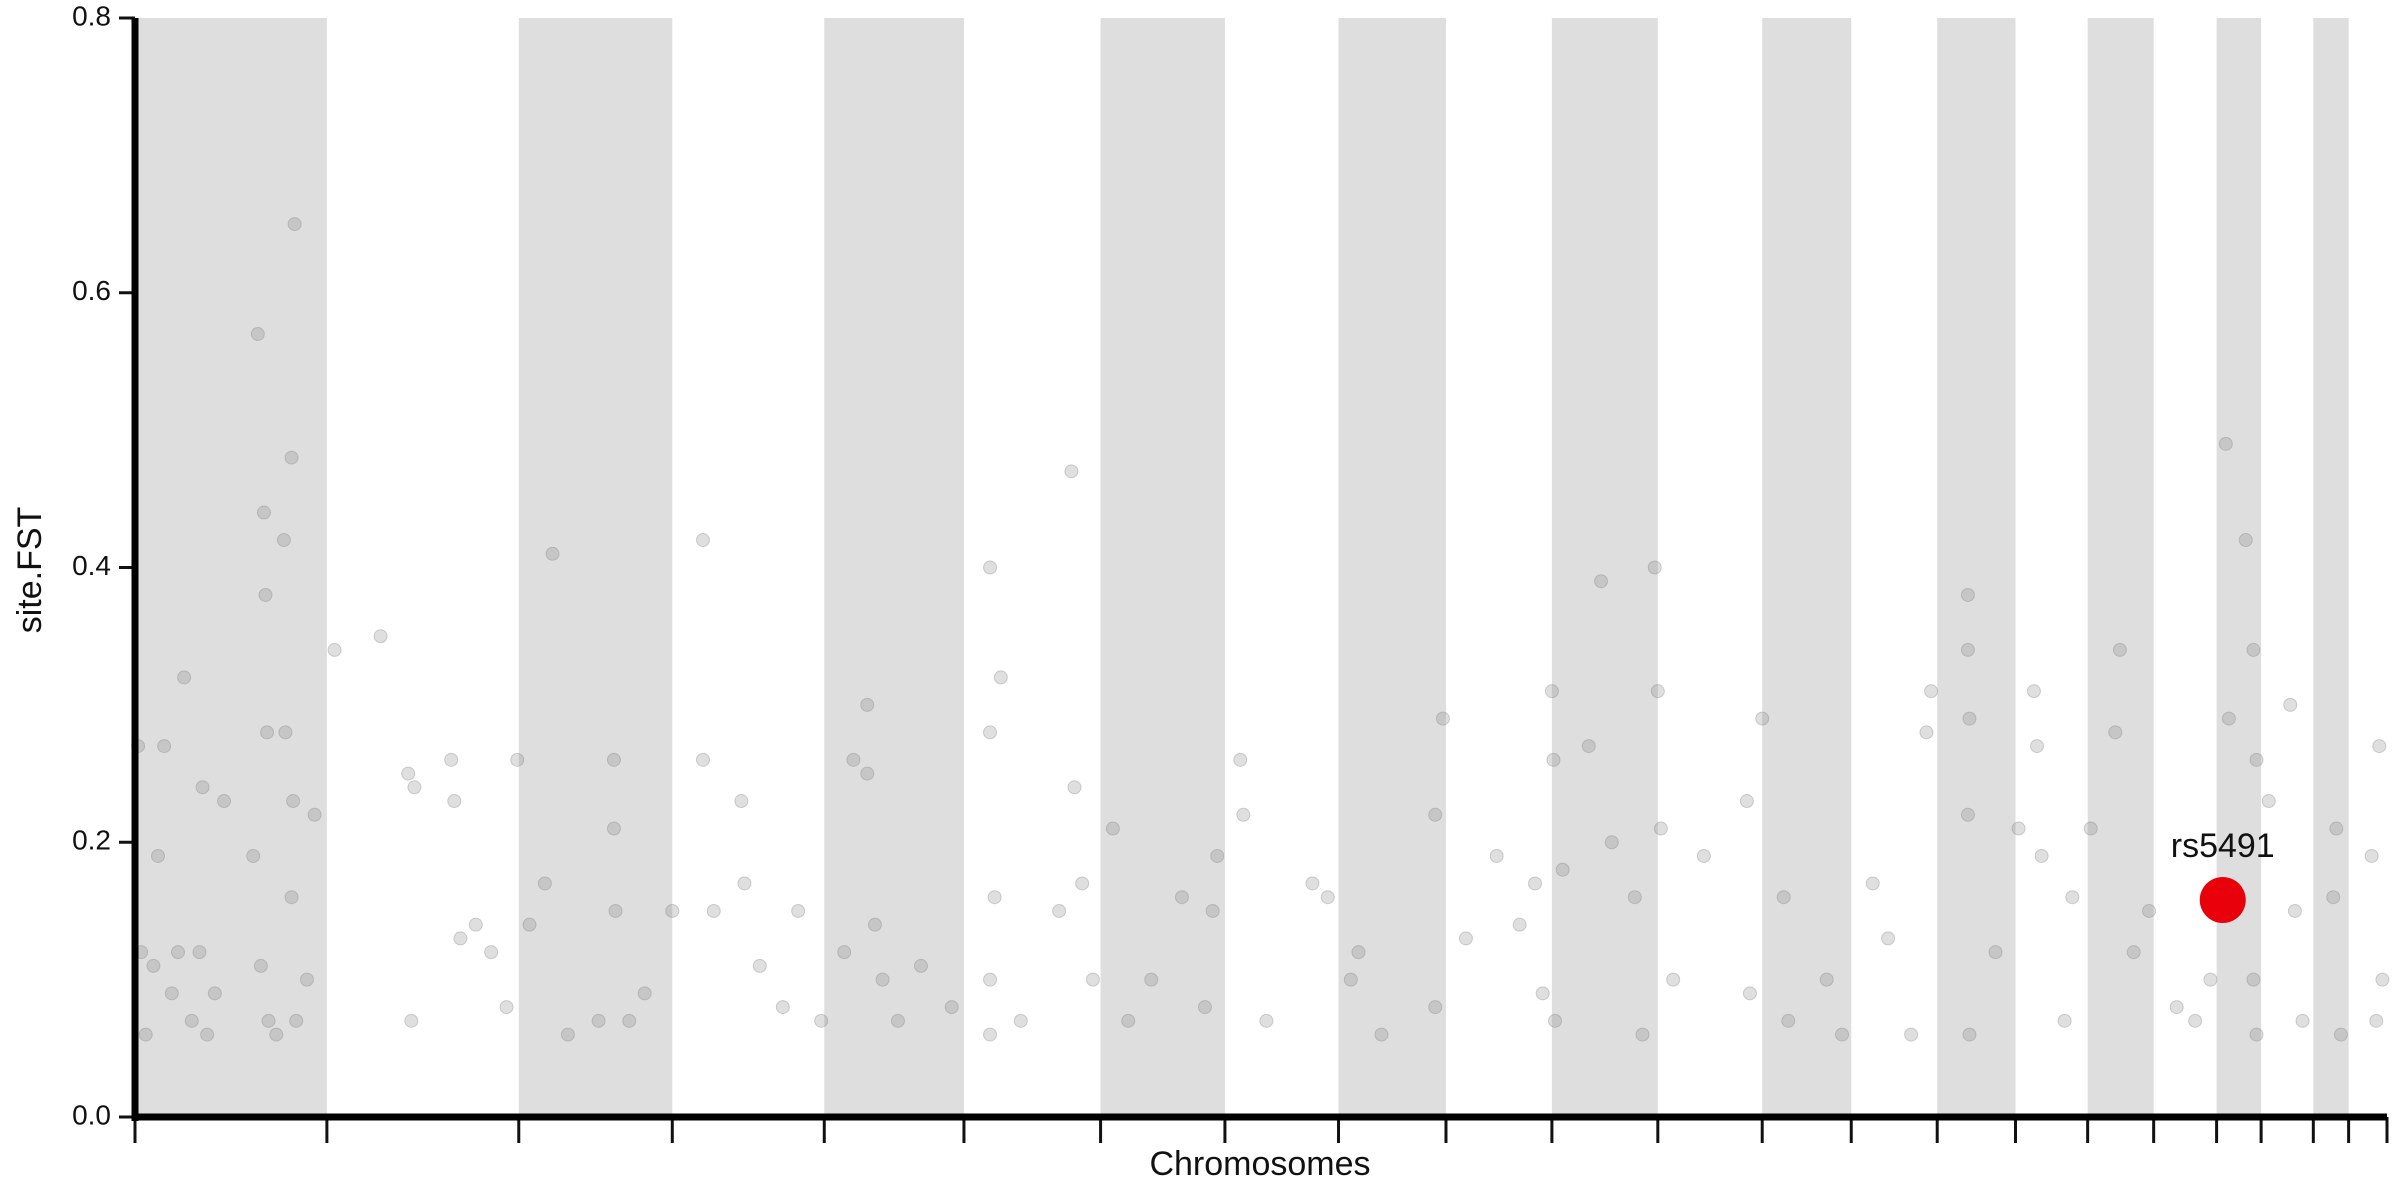 This screenshot has height=1200, width=2400. I want to click on y-tick-label: 0.6, so click(91, 290).